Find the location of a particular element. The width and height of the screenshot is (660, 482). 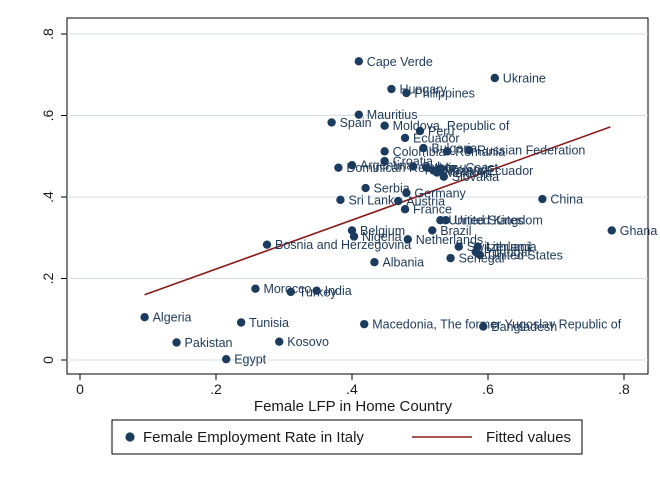

x-tick-label: .2 is located at coordinates (216, 389).